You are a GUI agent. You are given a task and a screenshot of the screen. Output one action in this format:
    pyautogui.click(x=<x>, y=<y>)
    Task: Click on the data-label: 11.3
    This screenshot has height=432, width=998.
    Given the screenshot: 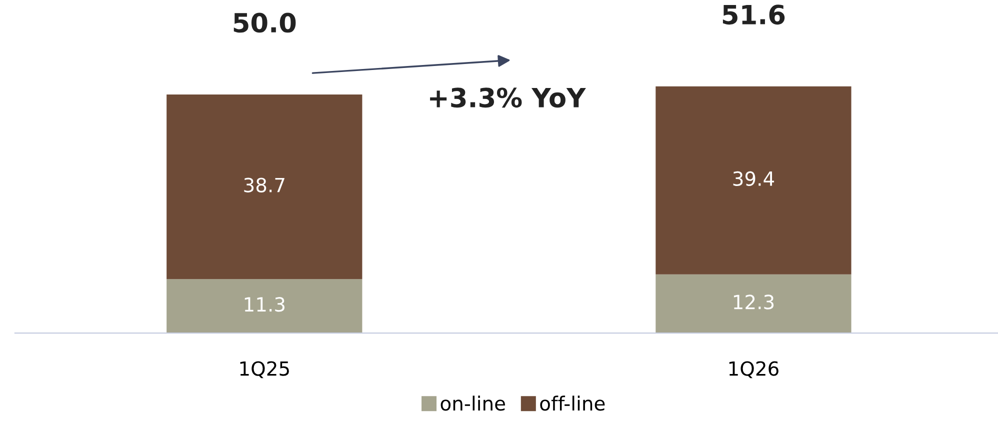 What is the action you would take?
    pyautogui.click(x=264, y=304)
    